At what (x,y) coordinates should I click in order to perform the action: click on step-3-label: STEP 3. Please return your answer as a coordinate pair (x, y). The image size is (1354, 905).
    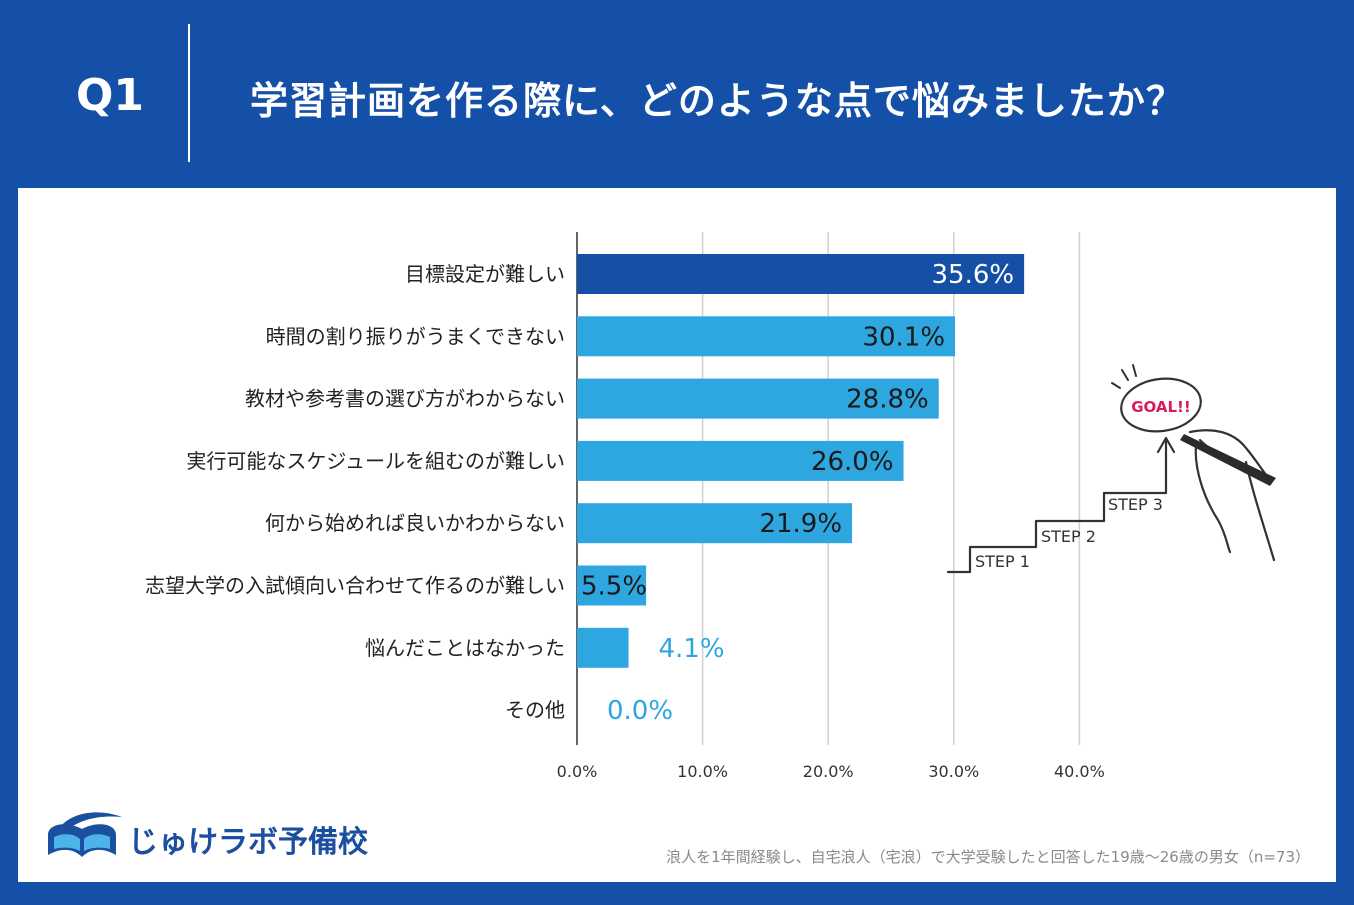
    Looking at the image, I should click on (1135, 504).